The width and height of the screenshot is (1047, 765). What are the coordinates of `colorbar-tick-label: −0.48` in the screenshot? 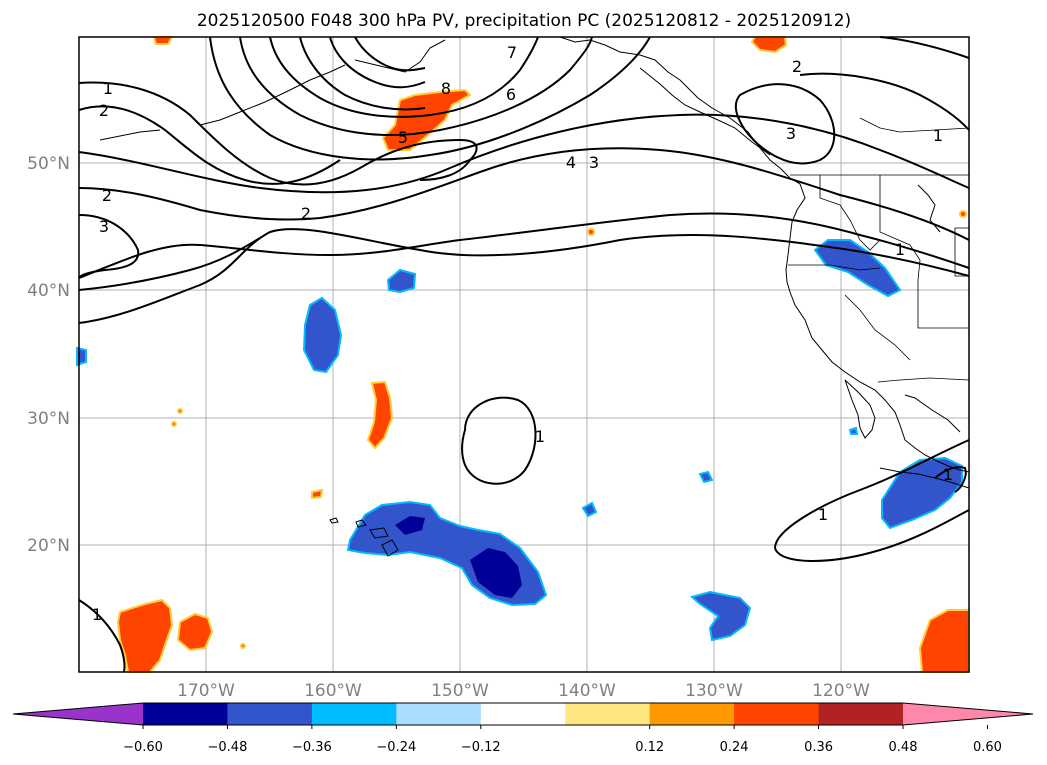 It's located at (228, 747).